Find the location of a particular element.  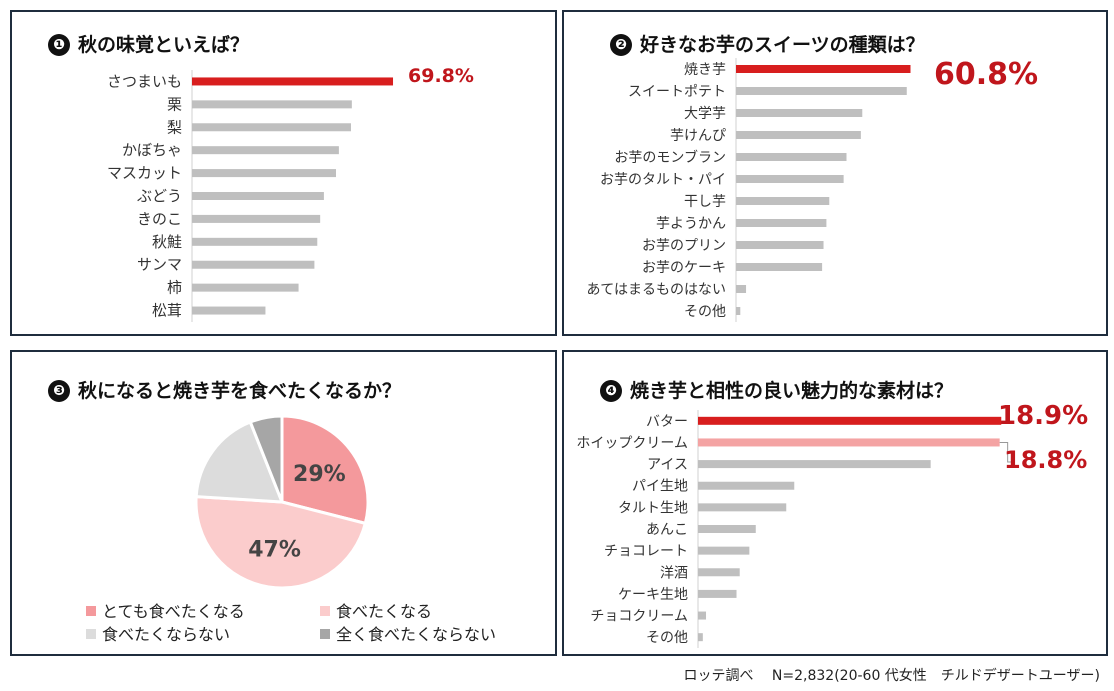

pie-chart-yakiimo-craving: 29% 47% is located at coordinates (282, 502).